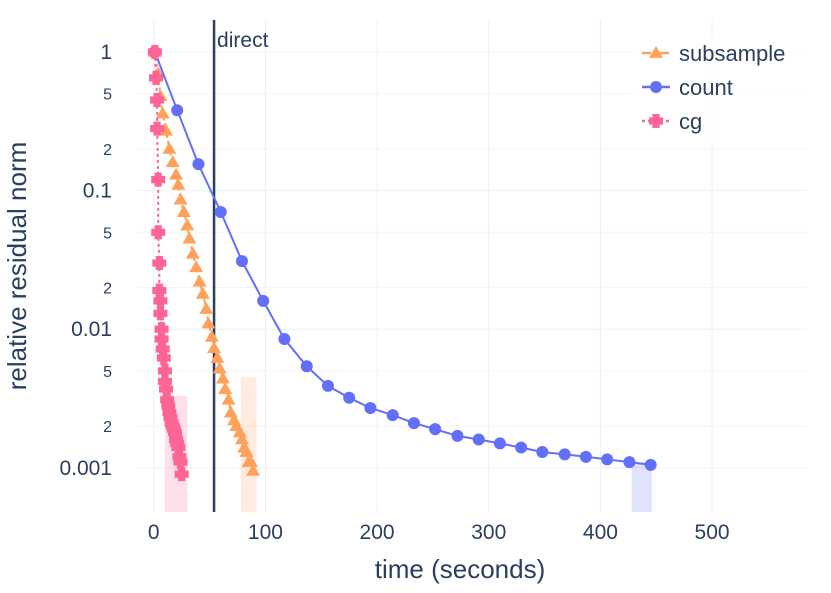 The width and height of the screenshot is (831, 593). What do you see at coordinates (106, 52) in the screenshot?
I see `y-tick-label: 1` at bounding box center [106, 52].